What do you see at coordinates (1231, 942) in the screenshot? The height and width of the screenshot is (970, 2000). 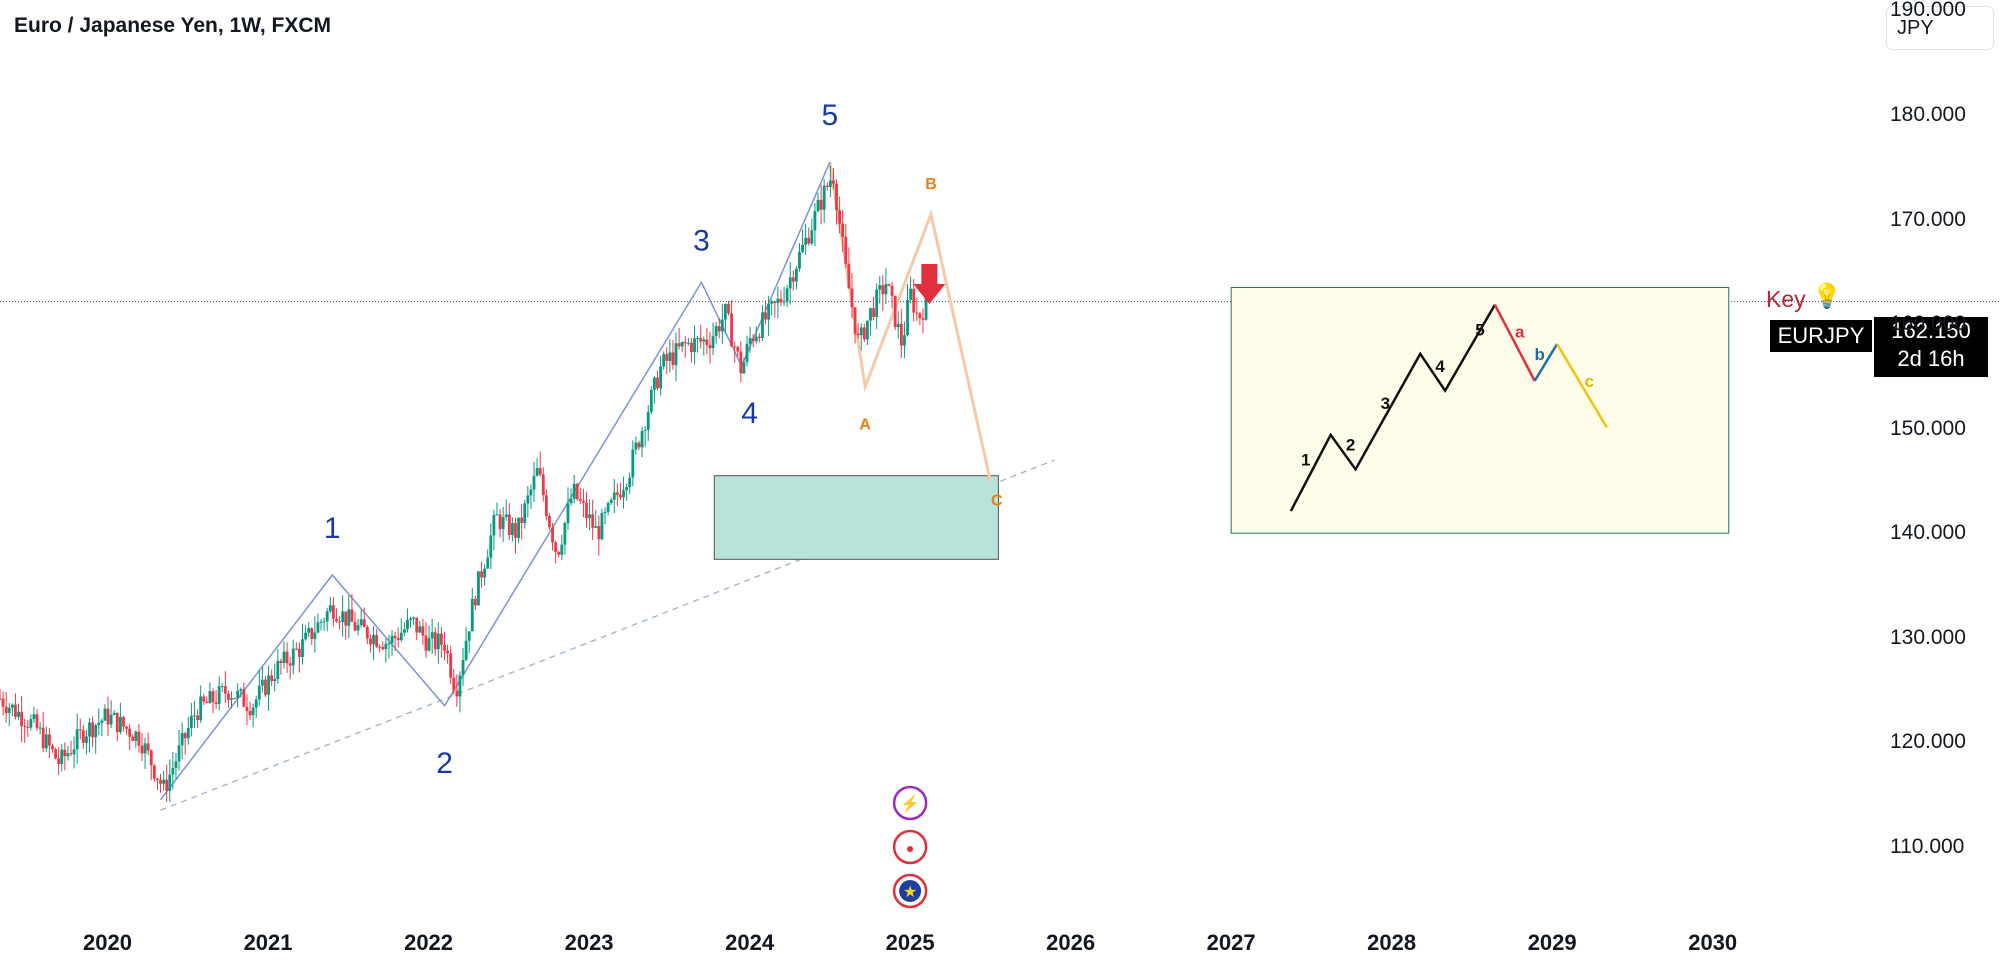 I see `x-tick-label: 2027` at bounding box center [1231, 942].